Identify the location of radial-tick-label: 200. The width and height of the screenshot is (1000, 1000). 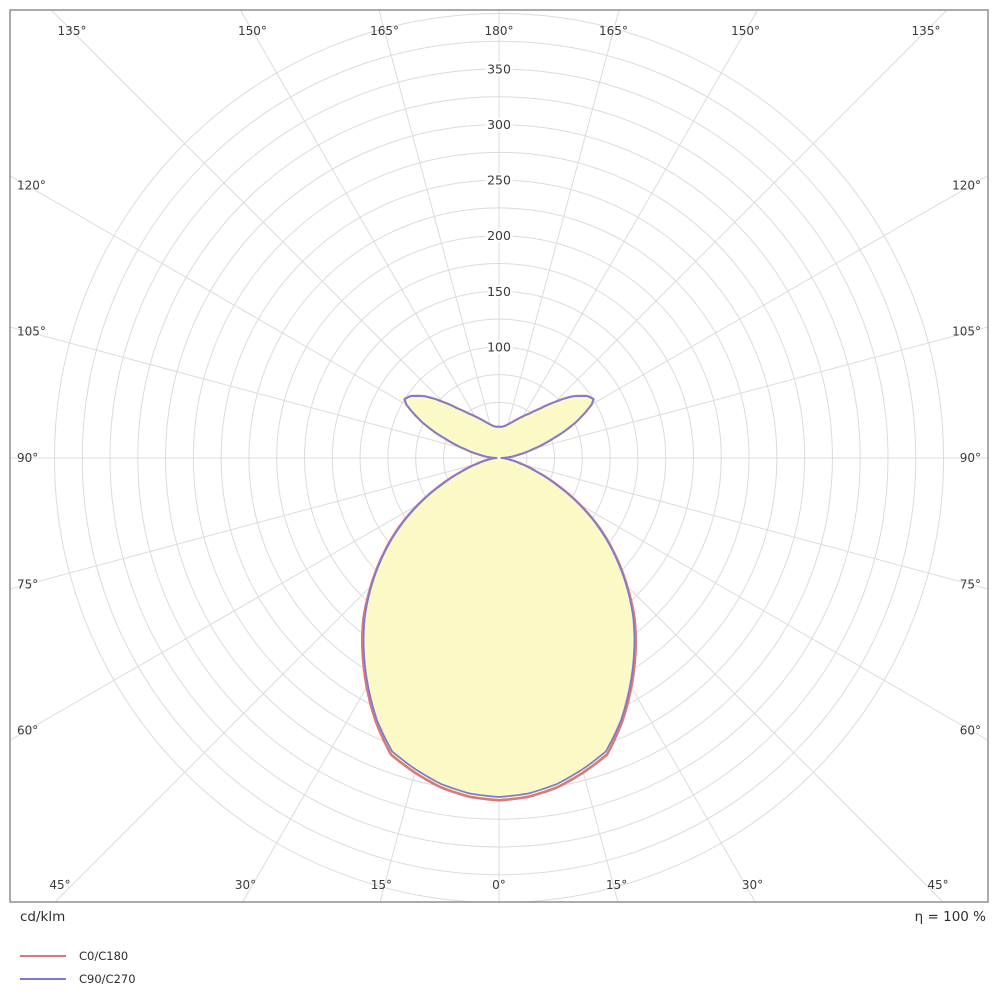
(499, 235).